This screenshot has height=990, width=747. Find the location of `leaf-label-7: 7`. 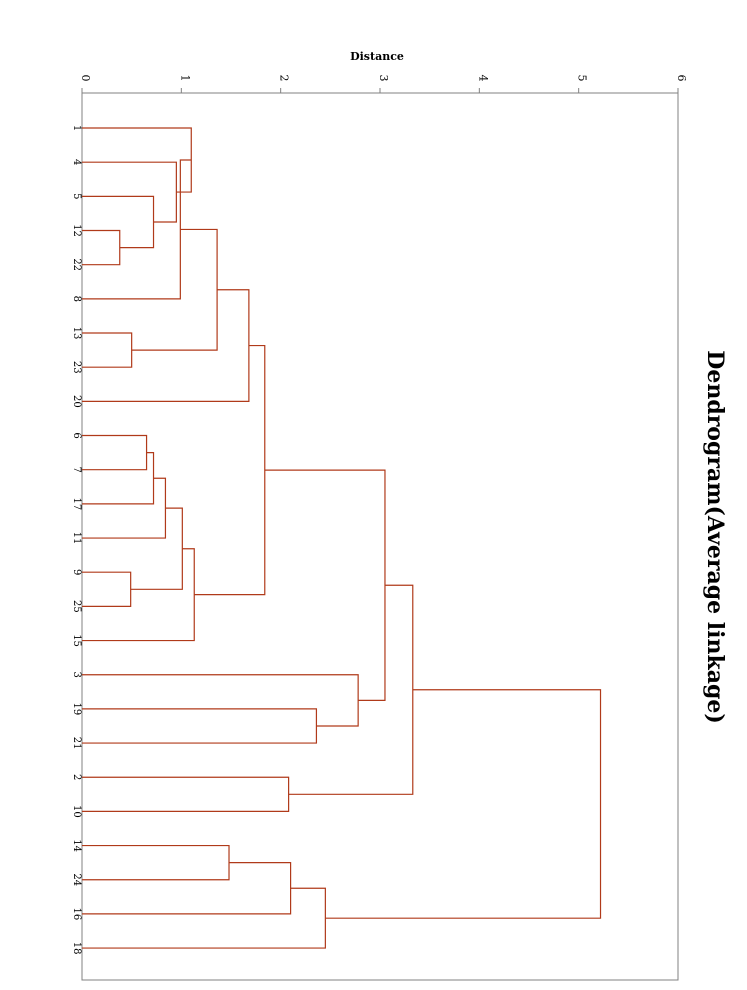

leaf-label-7: 7 is located at coordinates (76, 470).